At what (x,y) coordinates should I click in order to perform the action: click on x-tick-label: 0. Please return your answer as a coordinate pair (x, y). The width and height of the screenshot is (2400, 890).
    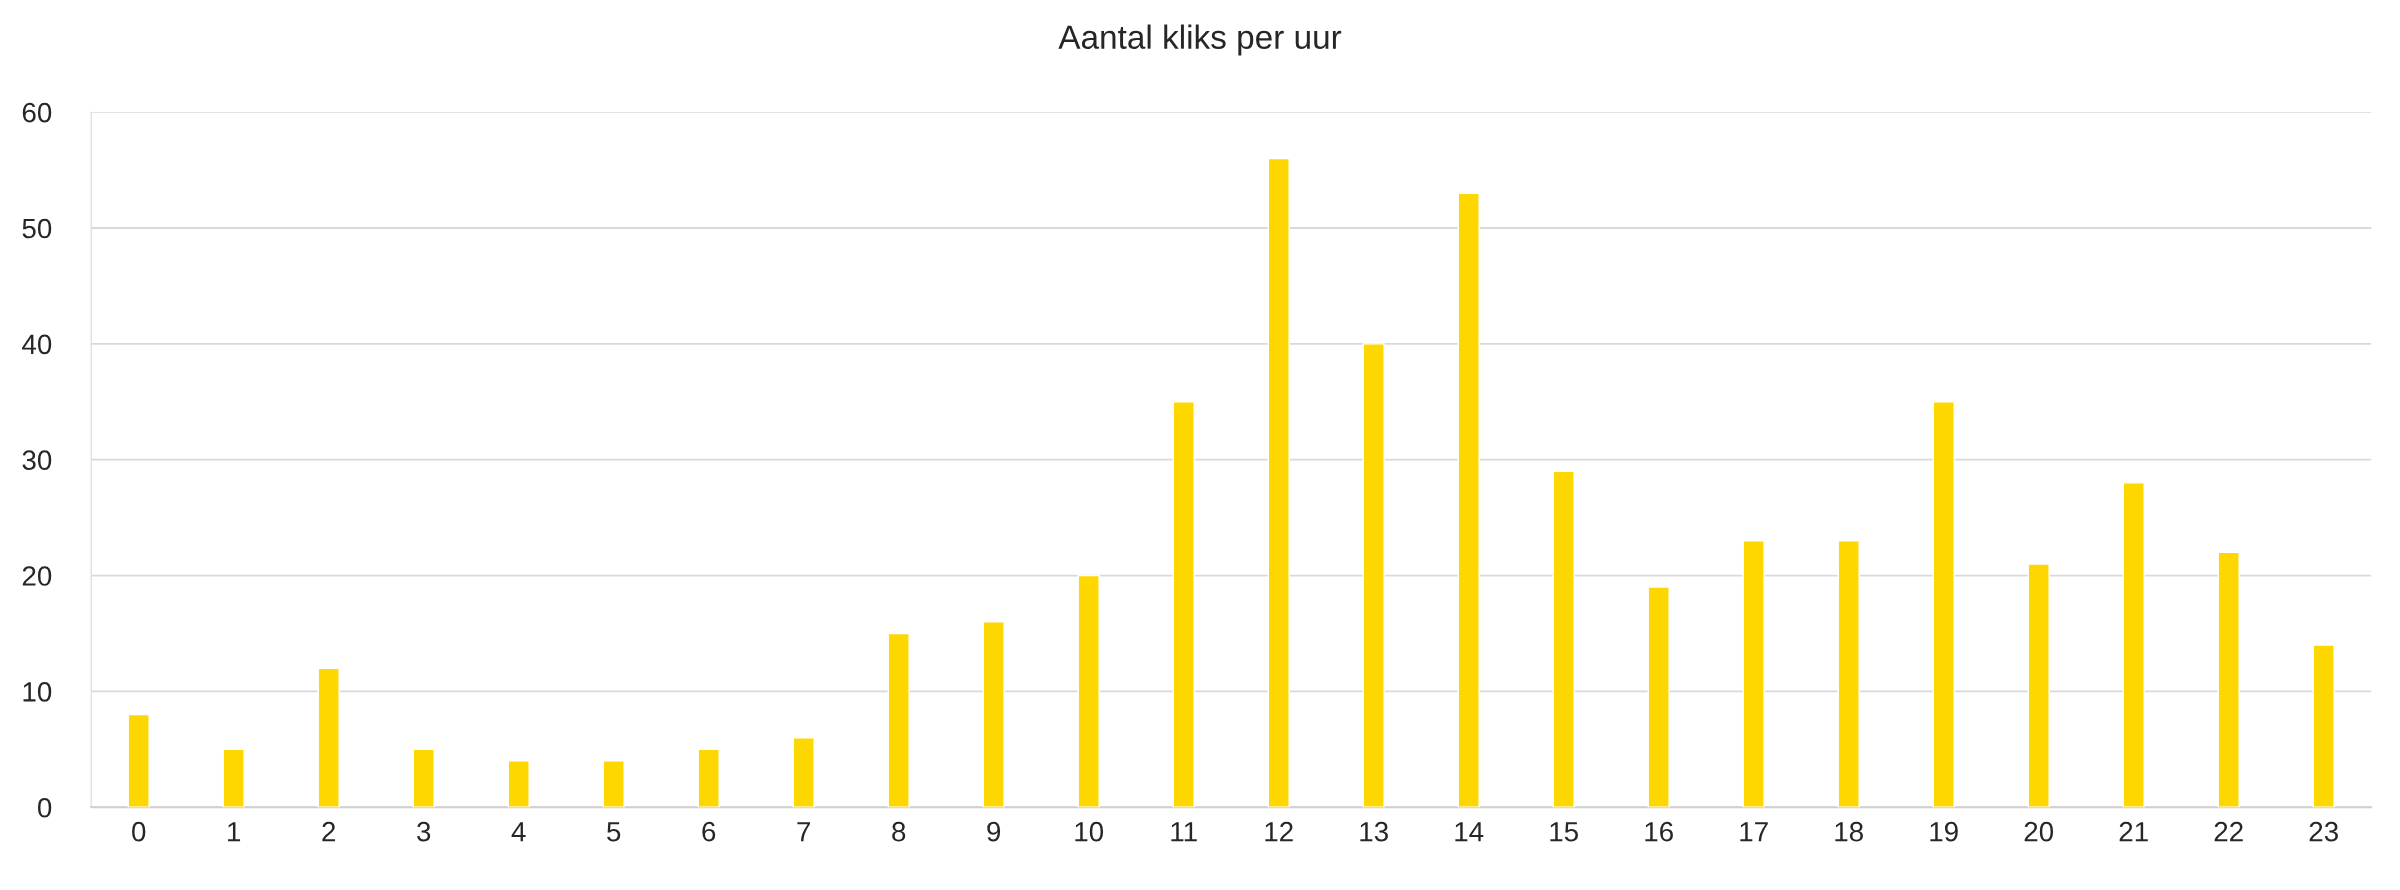
    Looking at the image, I should click on (139, 831).